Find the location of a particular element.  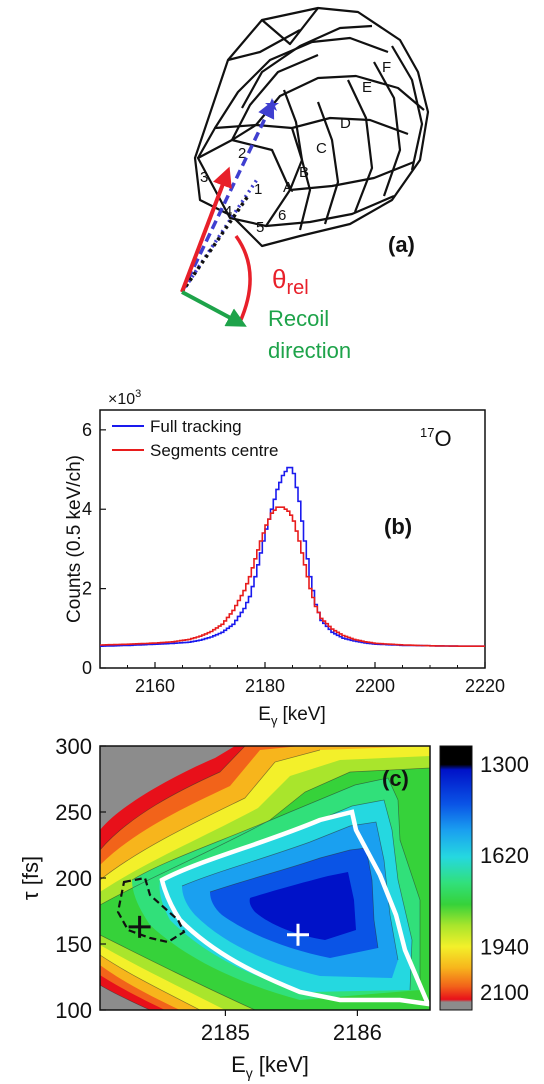

legend: Full tracking Segments centre is located at coordinates (195, 438).